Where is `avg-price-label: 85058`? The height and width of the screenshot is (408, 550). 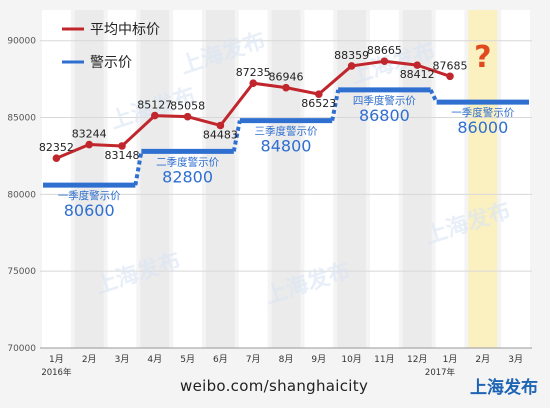
avg-price-label: 85058 is located at coordinates (187, 106).